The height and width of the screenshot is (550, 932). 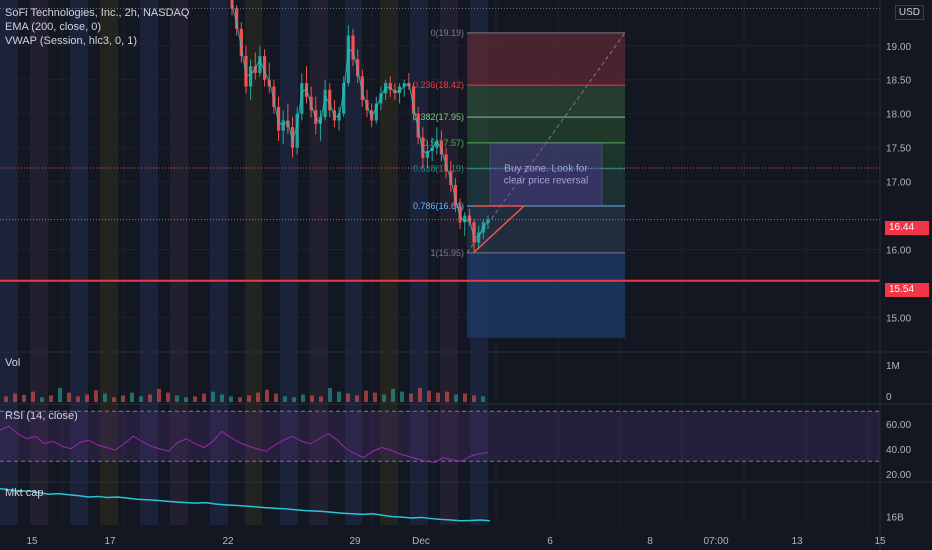 I want to click on buy-zone-box, so click(x=546, y=174).